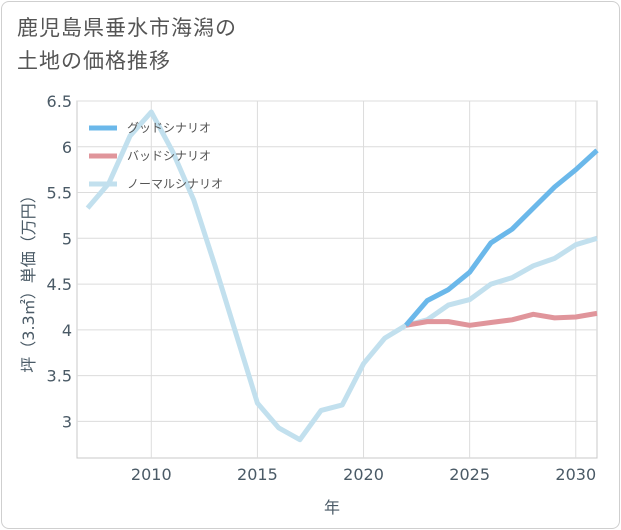 The width and height of the screenshot is (621, 530). What do you see at coordinates (575, 474) in the screenshot?
I see `x-tick-label: 2030` at bounding box center [575, 474].